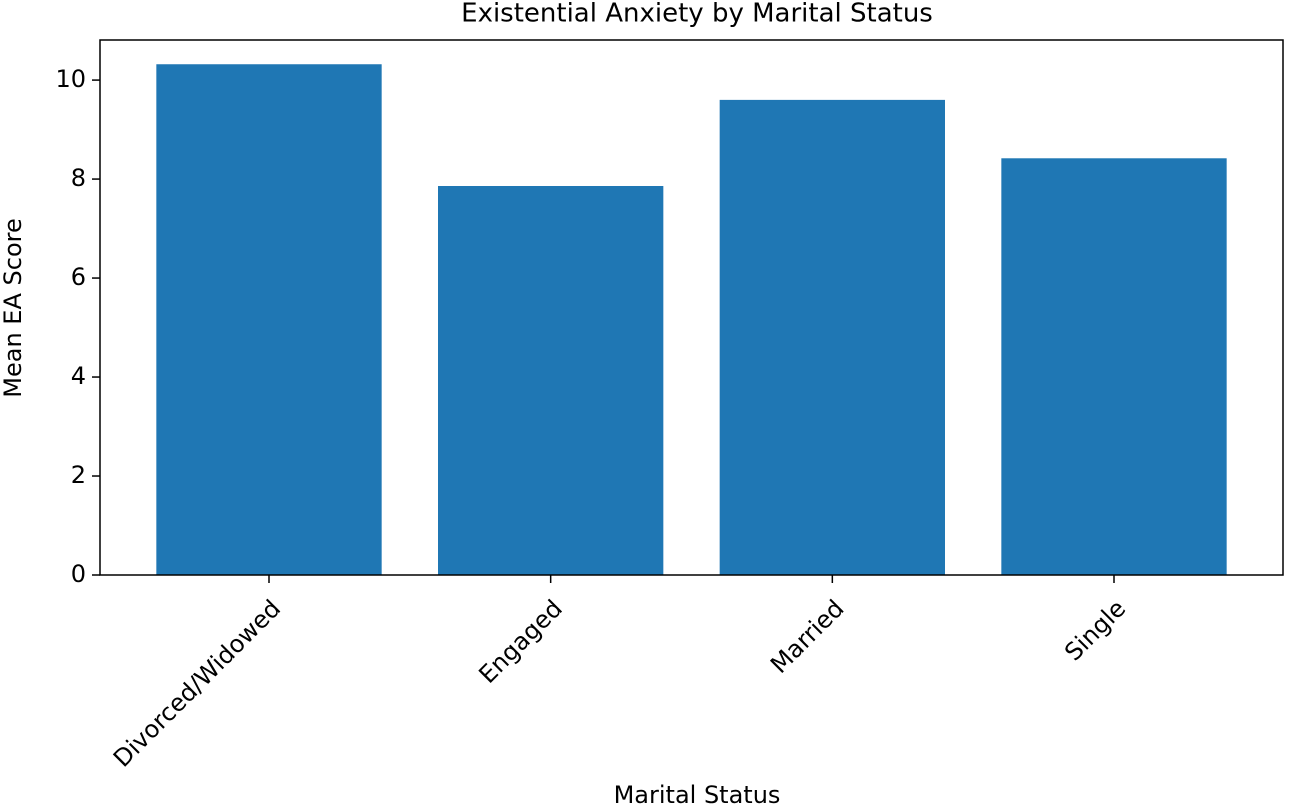 This screenshot has width=1299, height=807. I want to click on x-tick-label: Single, so click(1095, 630).